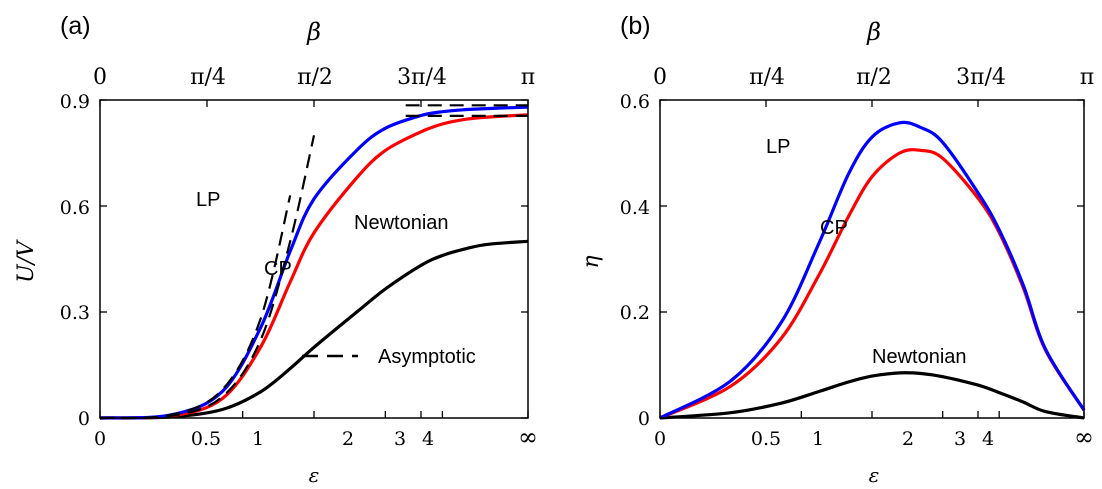 This screenshot has width=1102, height=489. Describe the element at coordinates (874, 437) in the screenshot. I see `x-tick-labels-b: 0 0.5 1 2 3 4 ∞` at that location.